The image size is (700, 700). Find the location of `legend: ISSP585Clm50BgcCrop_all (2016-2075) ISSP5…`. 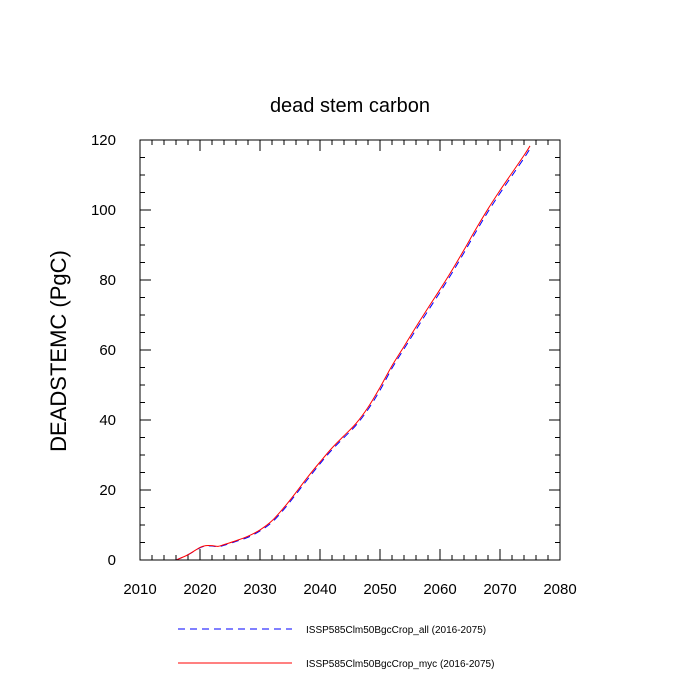

legend: ISSP585Clm50BgcCrop_all (2016-2075) ISSP5… is located at coordinates (336, 647).